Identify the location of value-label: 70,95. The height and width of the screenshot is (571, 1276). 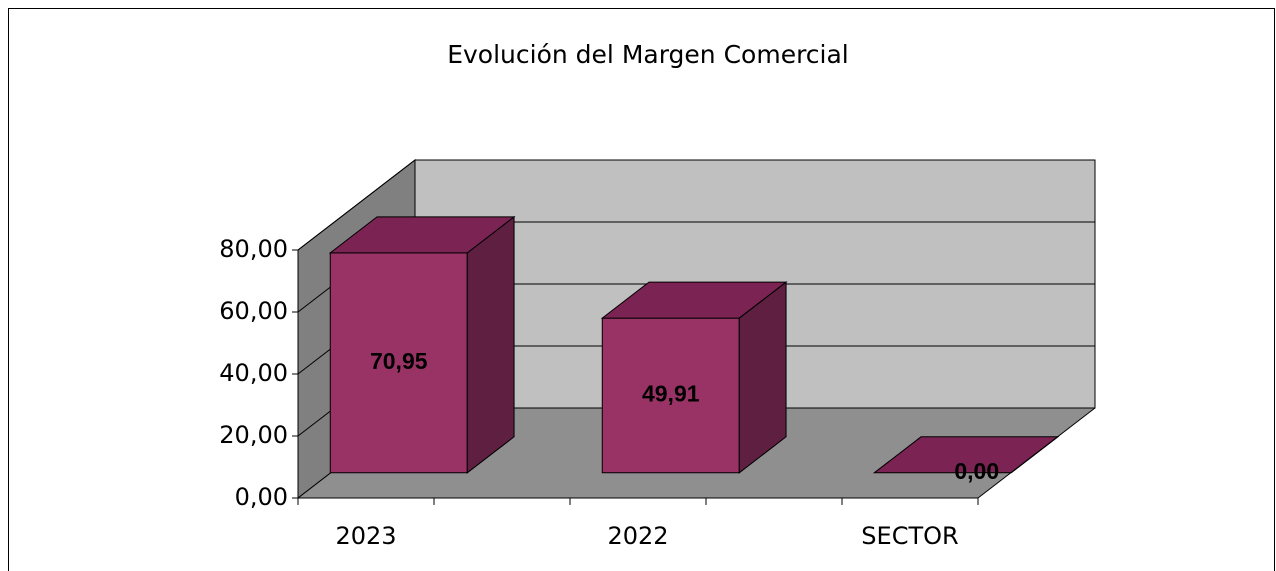
(399, 361).